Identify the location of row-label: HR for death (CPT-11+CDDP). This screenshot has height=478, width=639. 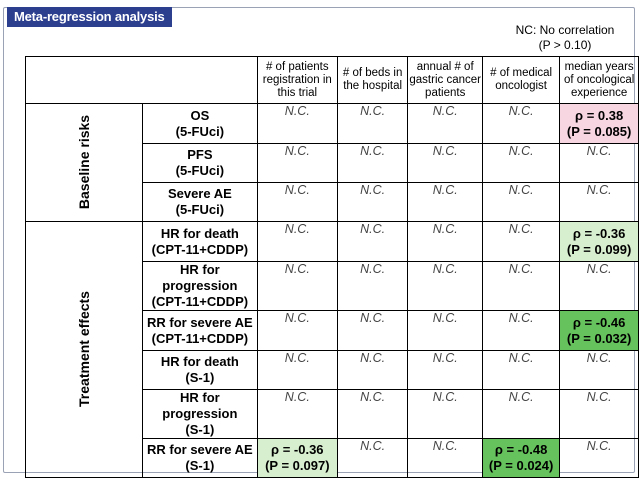
(199, 241).